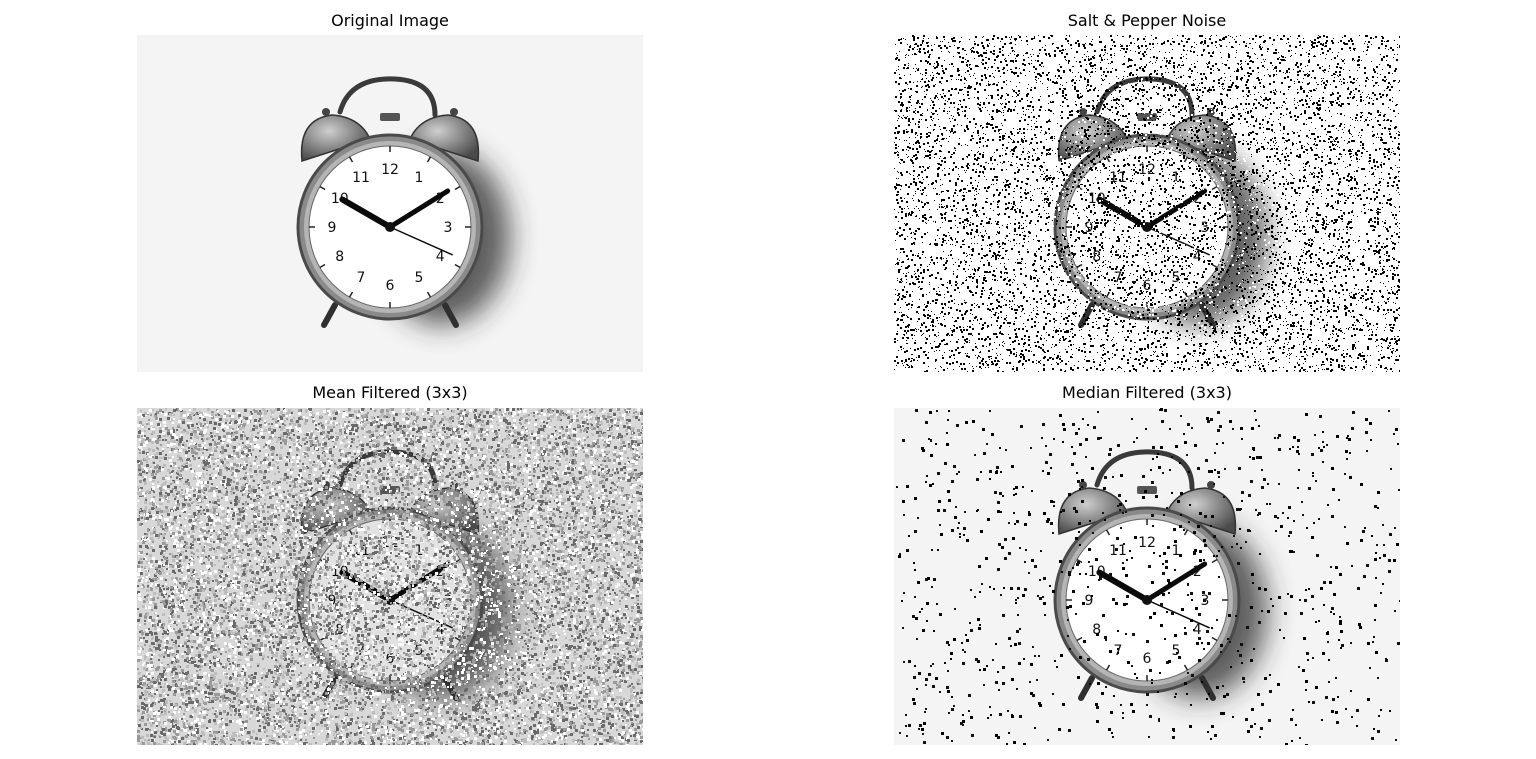 Image resolution: width=1536 pixels, height=759 pixels. What do you see at coordinates (390, 21) in the screenshot?
I see `panel-title-original: Original Image` at bounding box center [390, 21].